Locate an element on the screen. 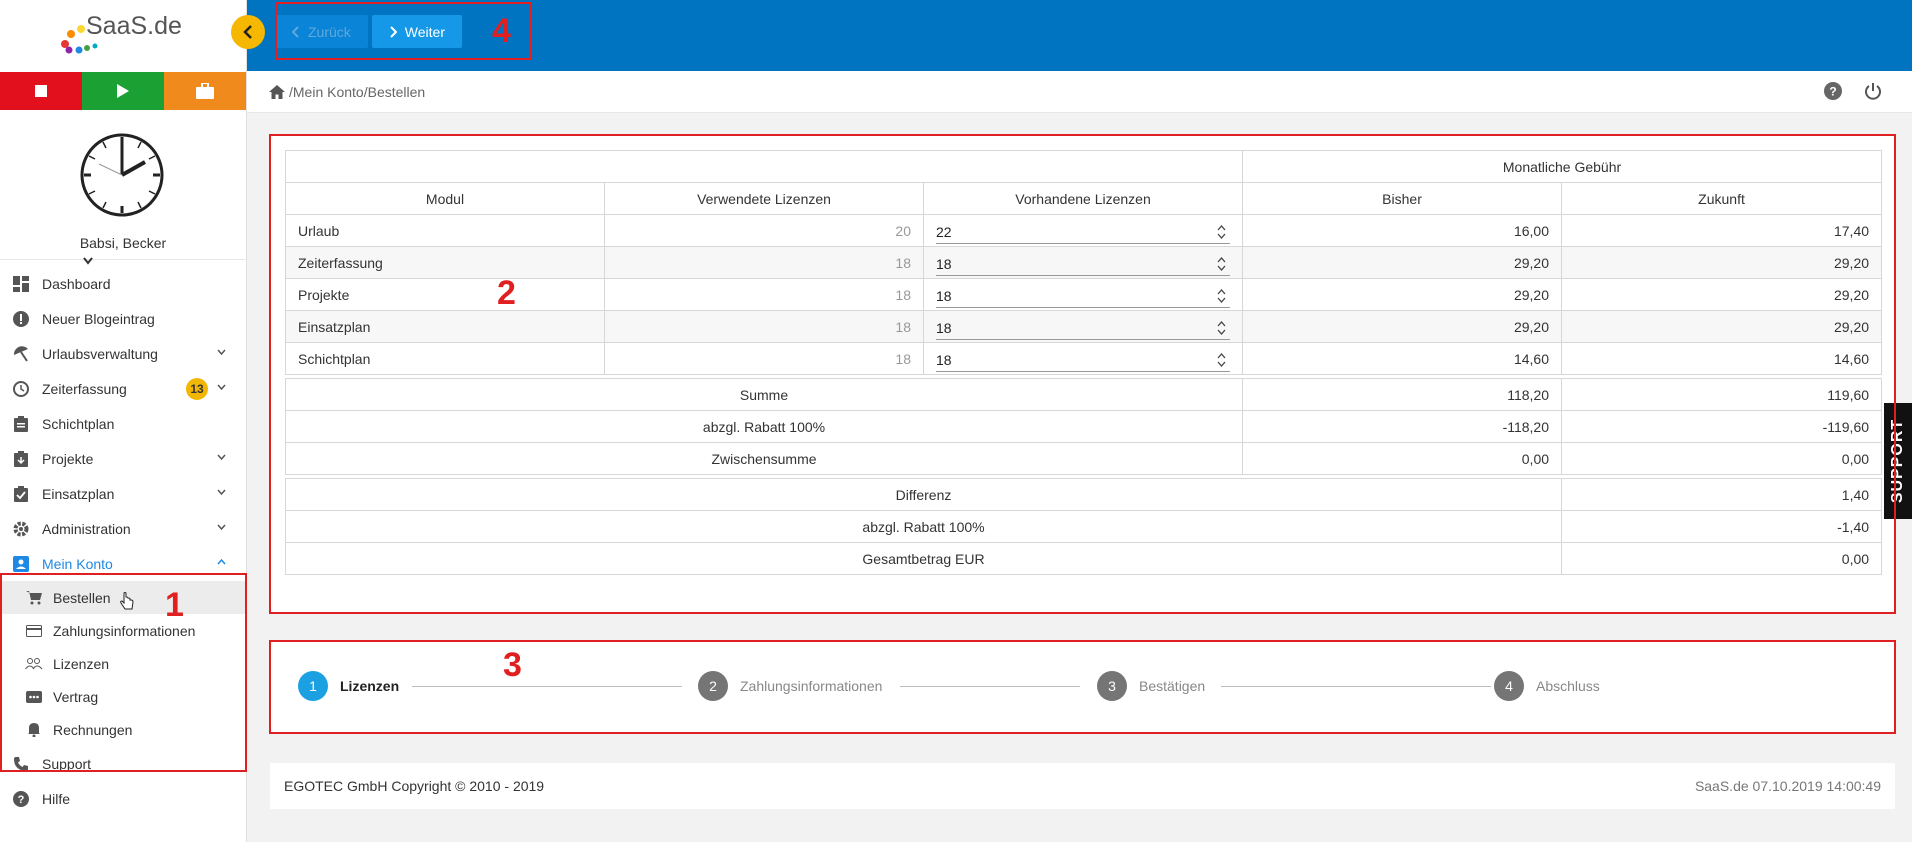 The height and width of the screenshot is (842, 1912). hand-cursor-icon is located at coordinates (126, 600).